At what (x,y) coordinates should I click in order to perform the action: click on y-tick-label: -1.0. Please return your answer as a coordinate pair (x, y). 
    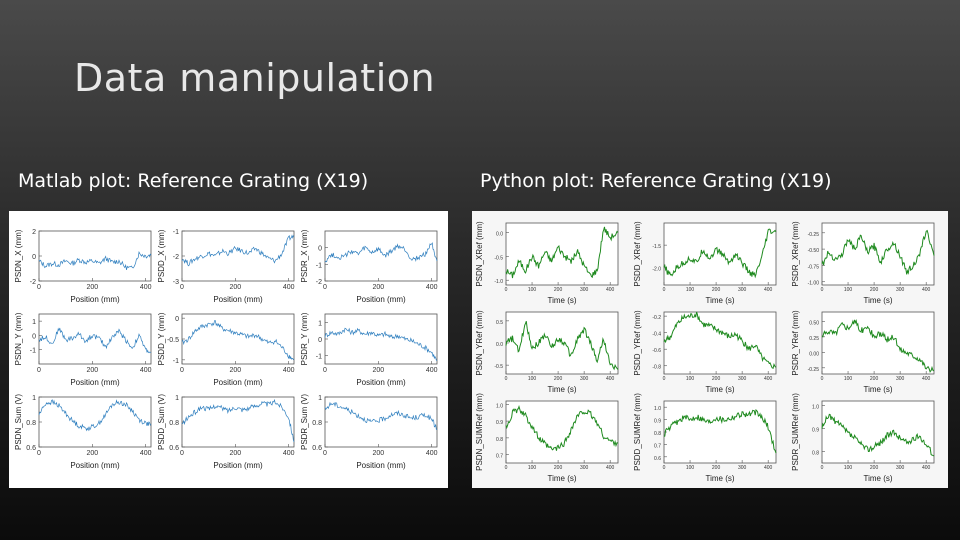
    Looking at the image, I should click on (498, 282).